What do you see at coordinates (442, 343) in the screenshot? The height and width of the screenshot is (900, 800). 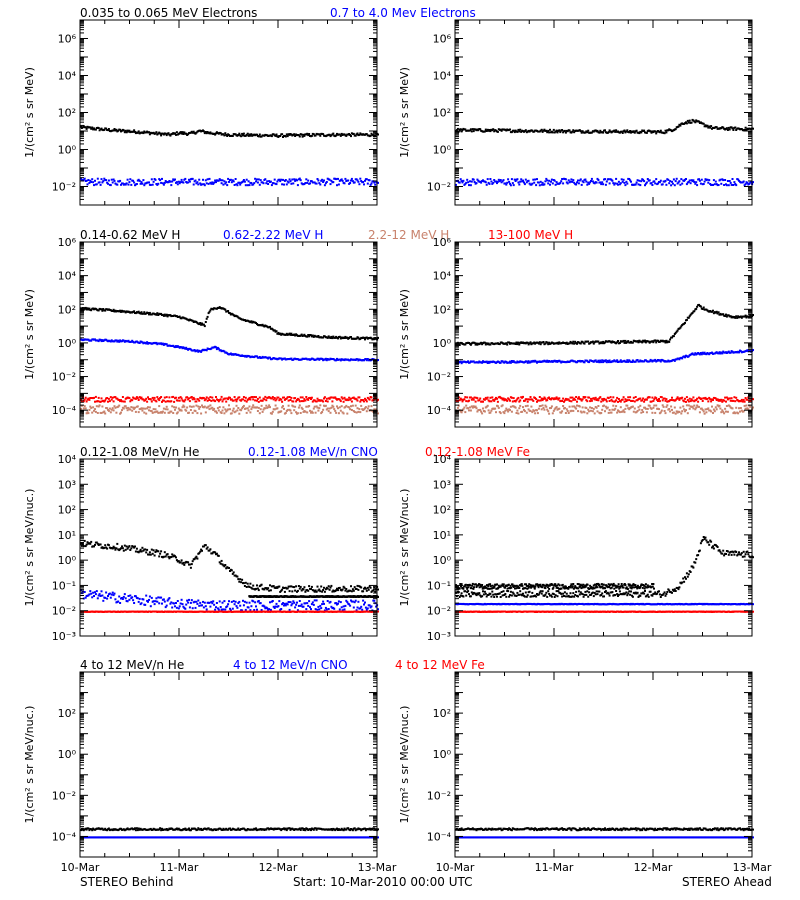 I see `y-tick-label: 10⁰` at bounding box center [442, 343].